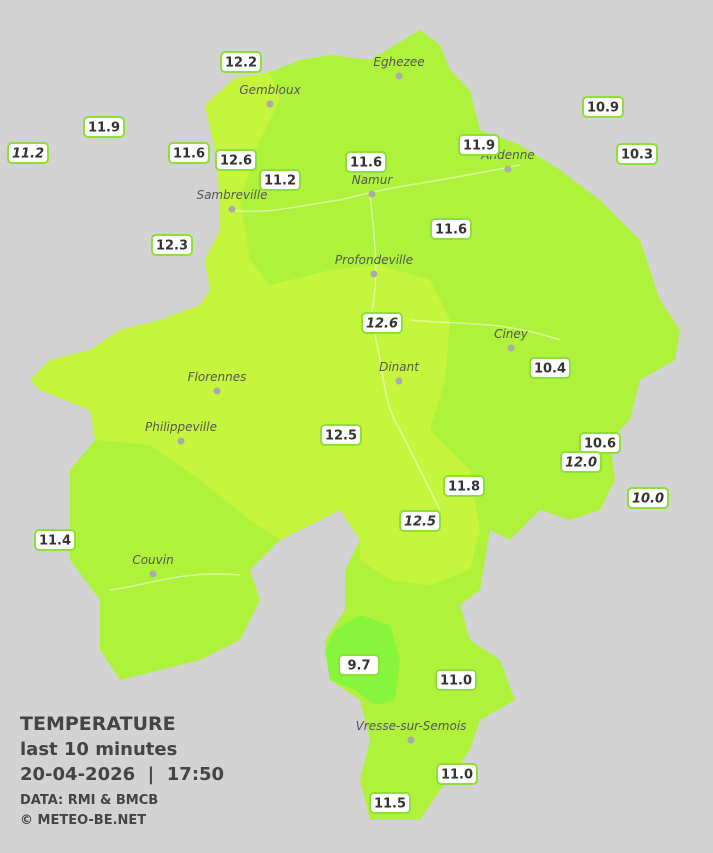 The image size is (713, 853). I want to click on credit: © METEO-BE.NET, so click(83, 820).